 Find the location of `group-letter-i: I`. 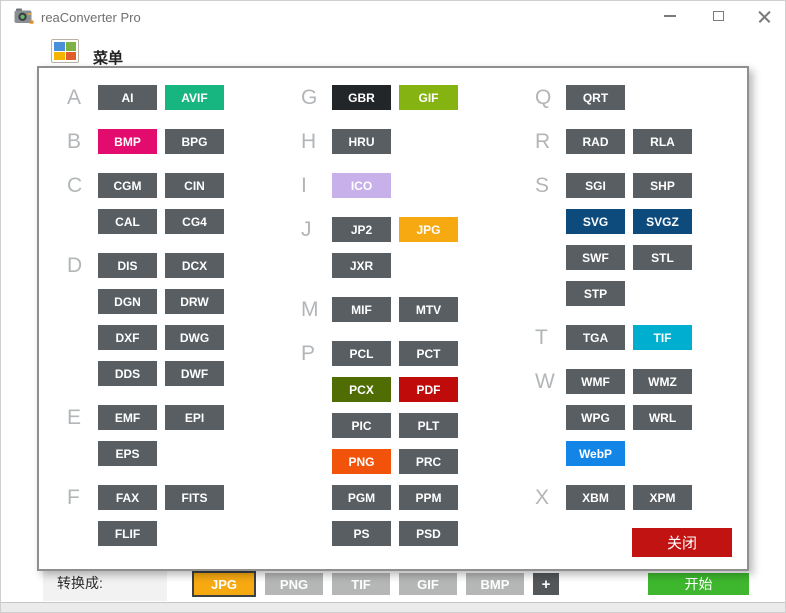

group-letter-i: I is located at coordinates (304, 185).